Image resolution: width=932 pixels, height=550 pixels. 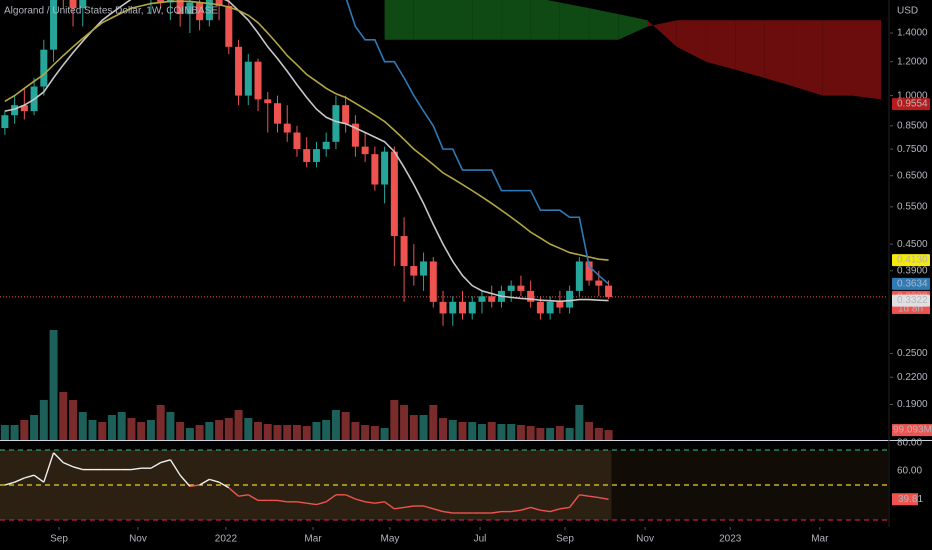 I want to click on y-tick-label: 0.1900, so click(x=912, y=404).